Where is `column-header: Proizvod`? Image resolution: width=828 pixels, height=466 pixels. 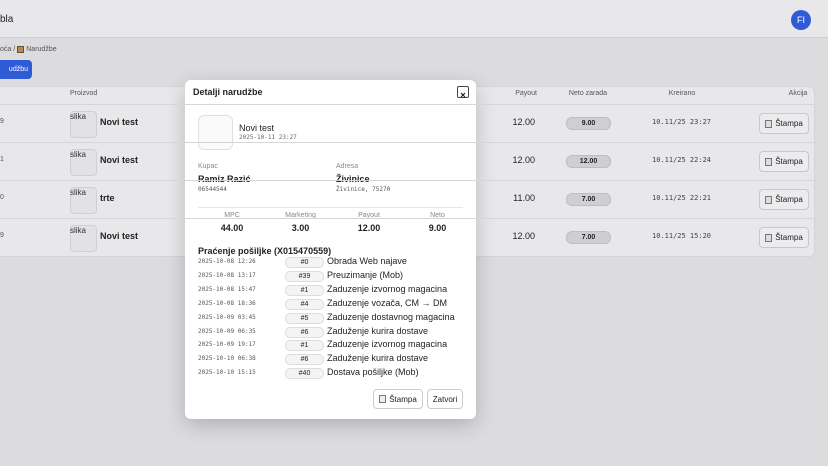 column-header: Proizvod is located at coordinates (84, 93).